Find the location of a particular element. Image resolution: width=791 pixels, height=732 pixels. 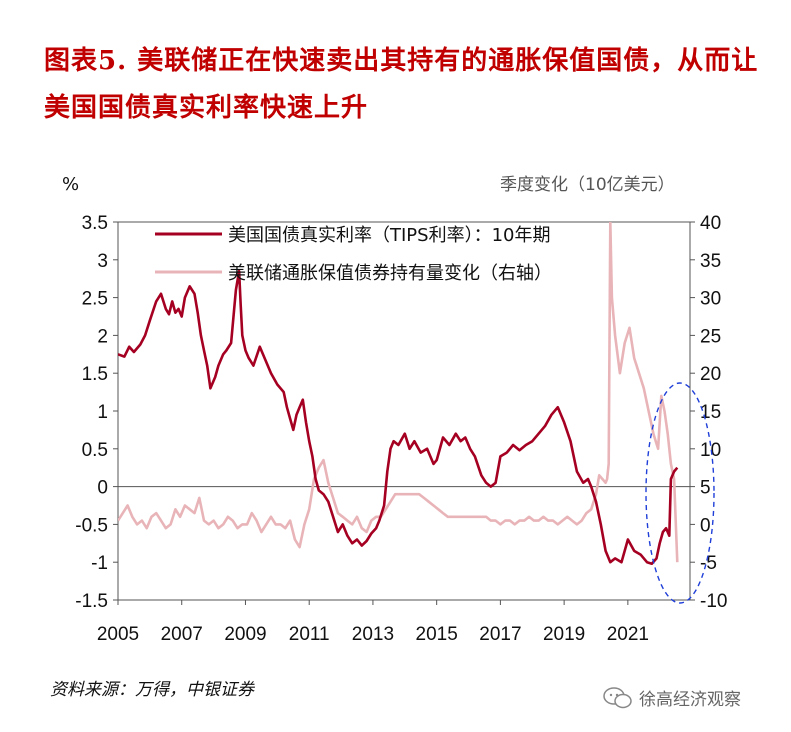

left-tick-label: 2 is located at coordinates (102, 336).